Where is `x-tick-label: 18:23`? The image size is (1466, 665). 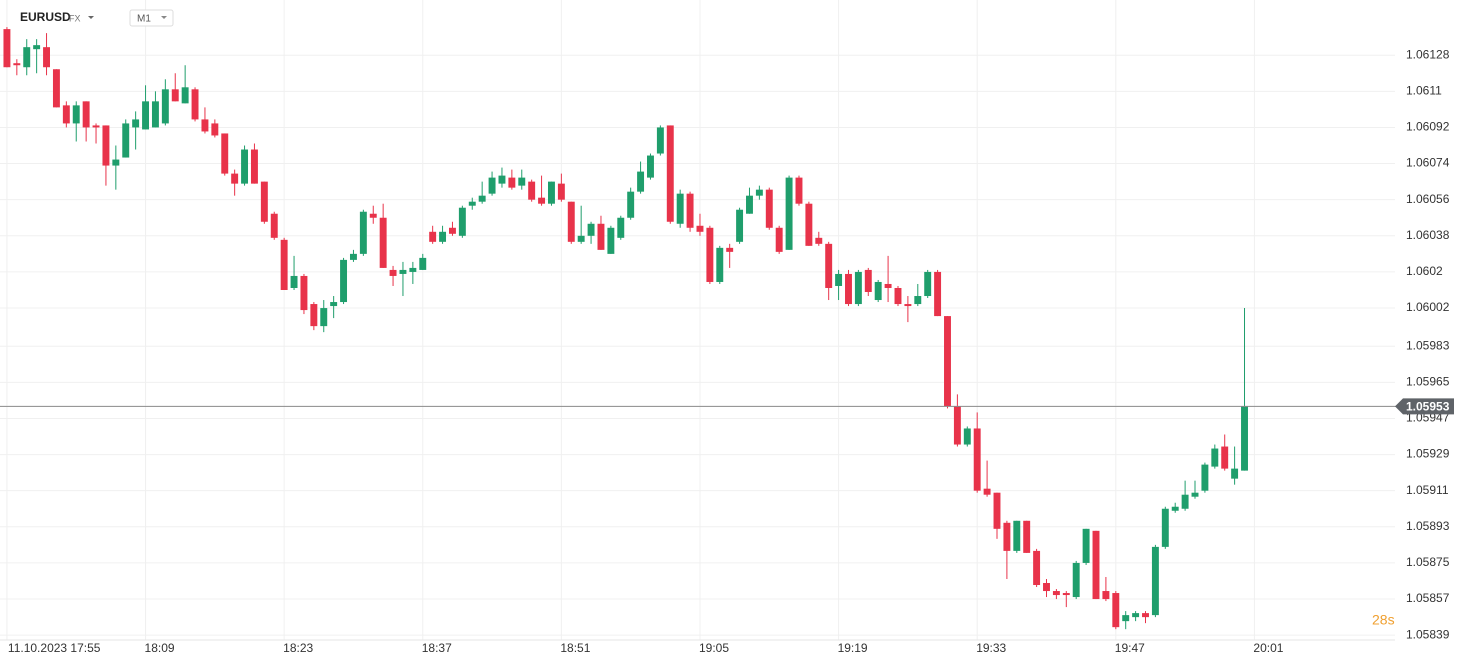 x-tick-label: 18:23 is located at coordinates (298, 648).